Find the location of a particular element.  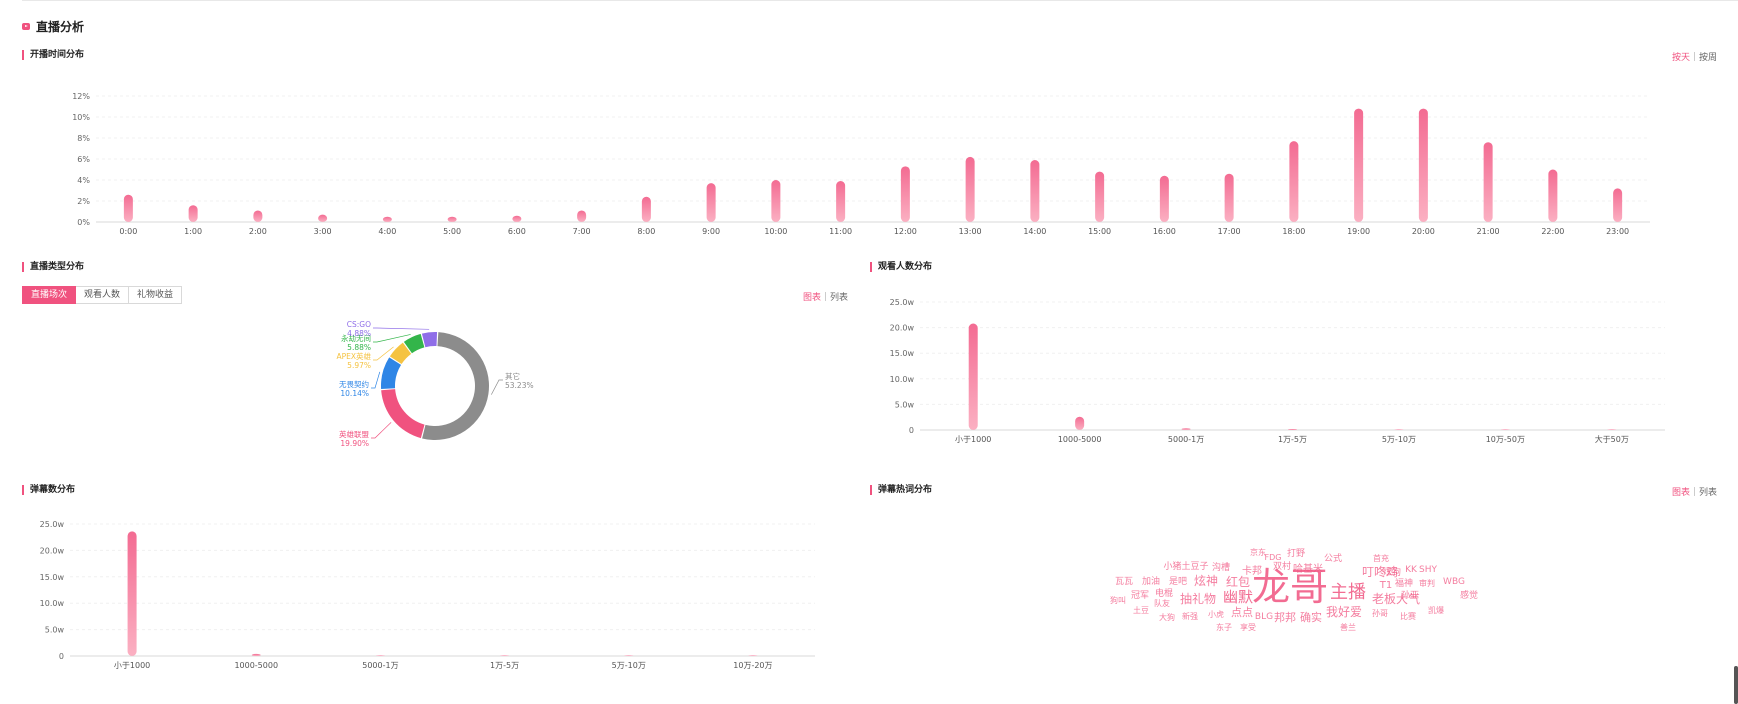

wordcloud-word: 狗叫 is located at coordinates (1118, 600).